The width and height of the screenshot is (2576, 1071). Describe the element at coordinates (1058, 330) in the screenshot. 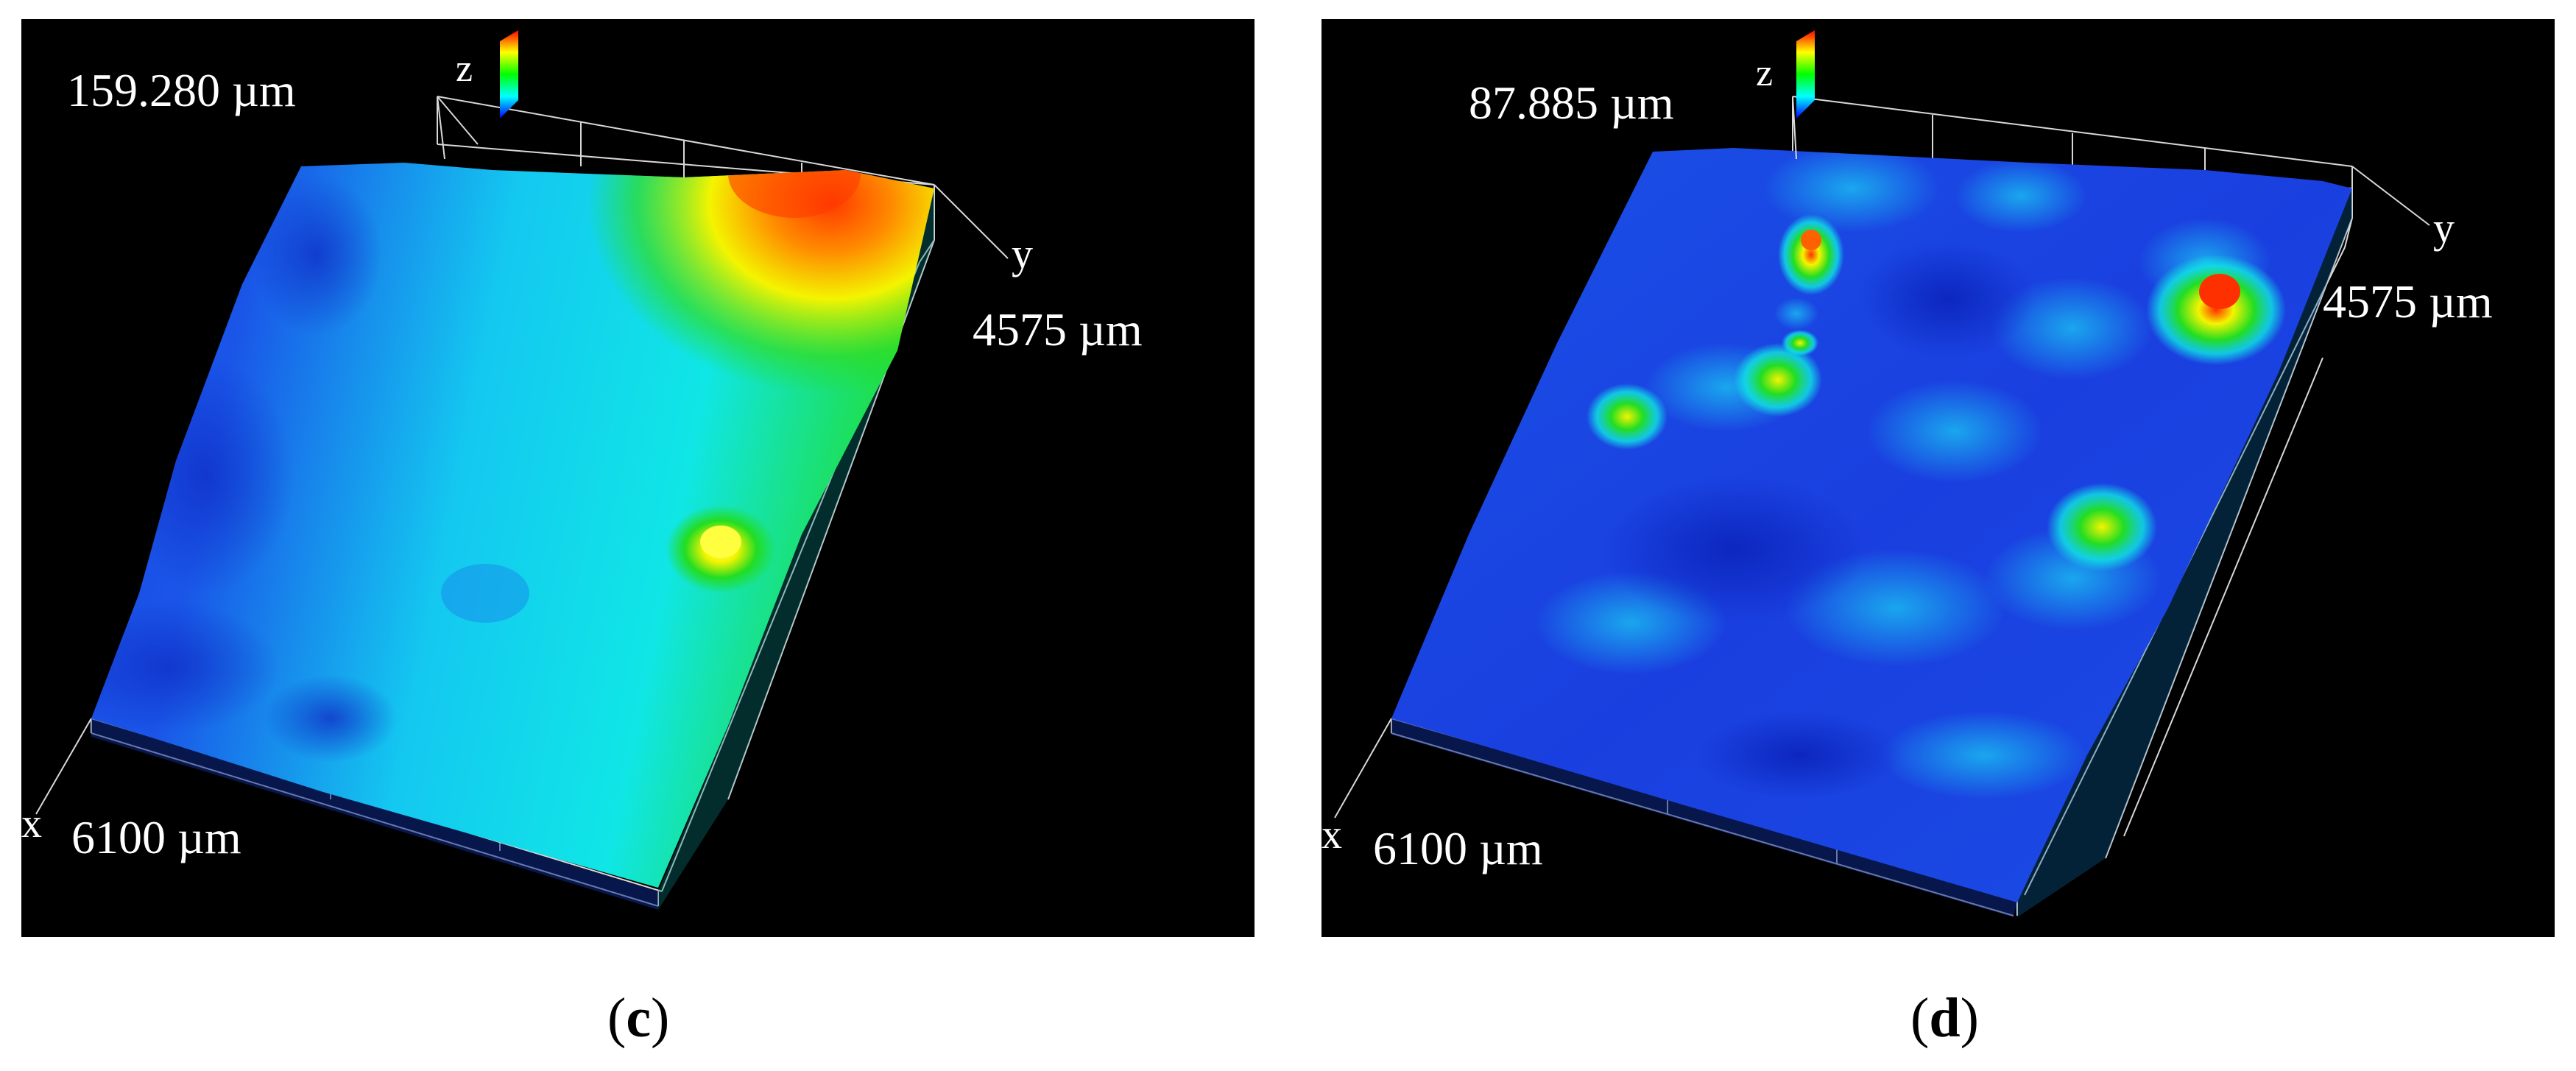

I see `y-length-label-c: 4575 µm` at that location.